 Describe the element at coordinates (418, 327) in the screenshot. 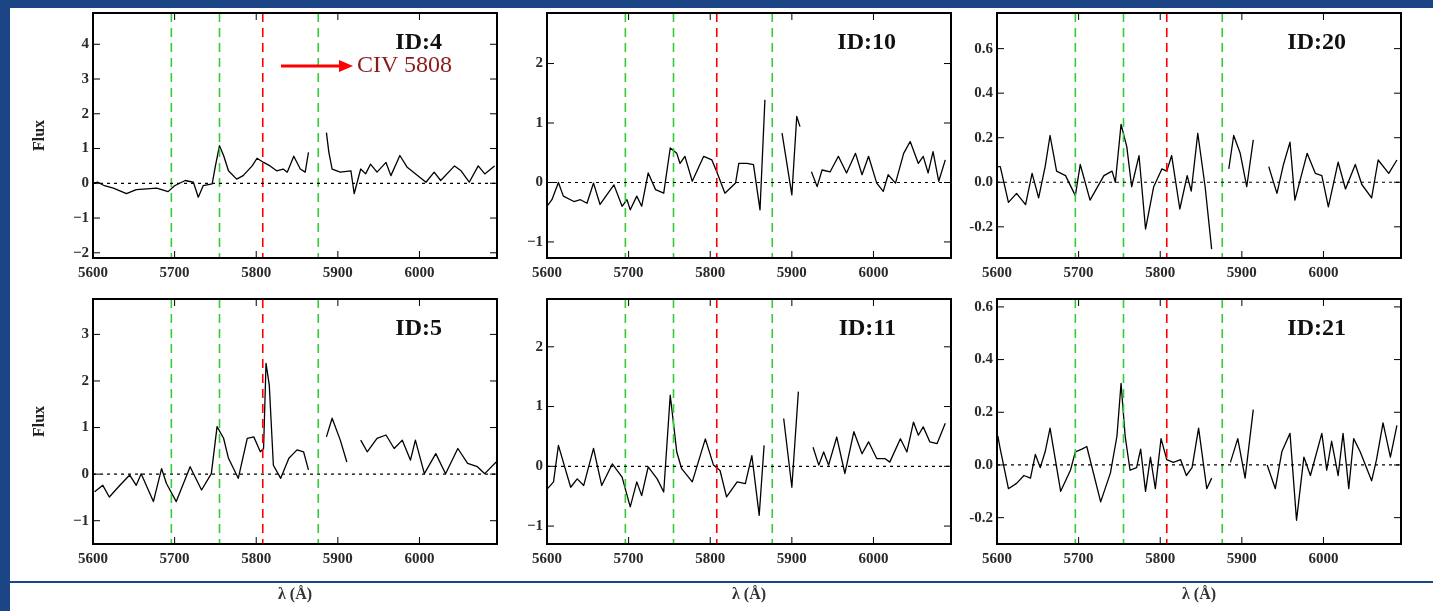

I see `text: ID:5` at that location.